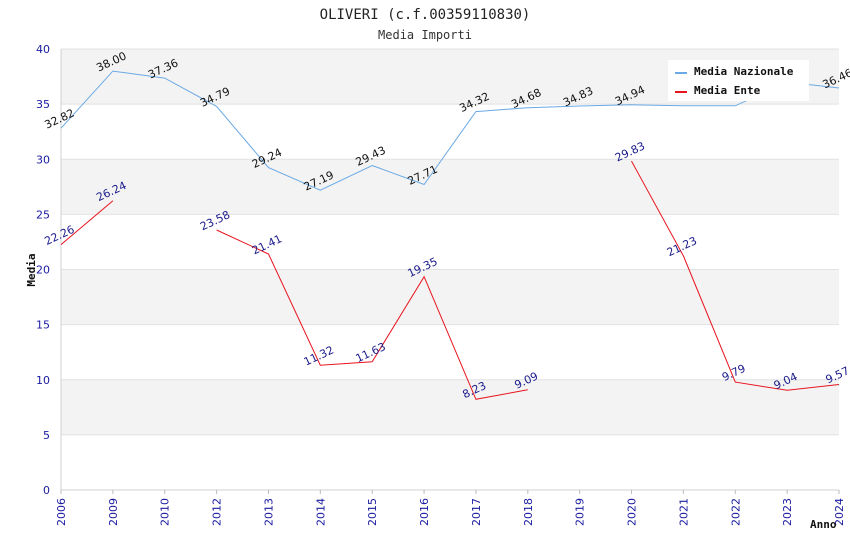  Describe the element at coordinates (43, 104) in the screenshot. I see `y-tick-label: 35` at that location.